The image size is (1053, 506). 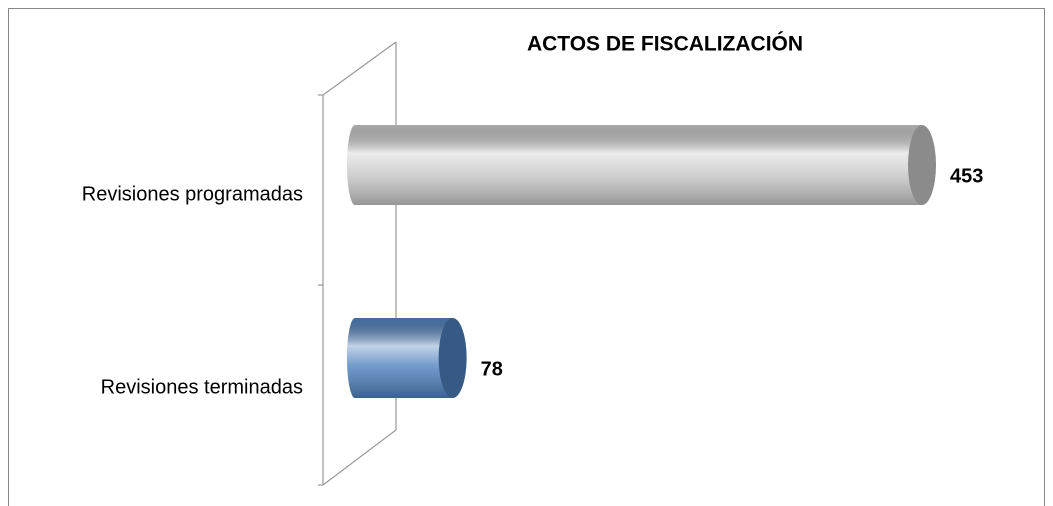 What do you see at coordinates (357, 263) in the screenshot?
I see `axis-frame` at bounding box center [357, 263].